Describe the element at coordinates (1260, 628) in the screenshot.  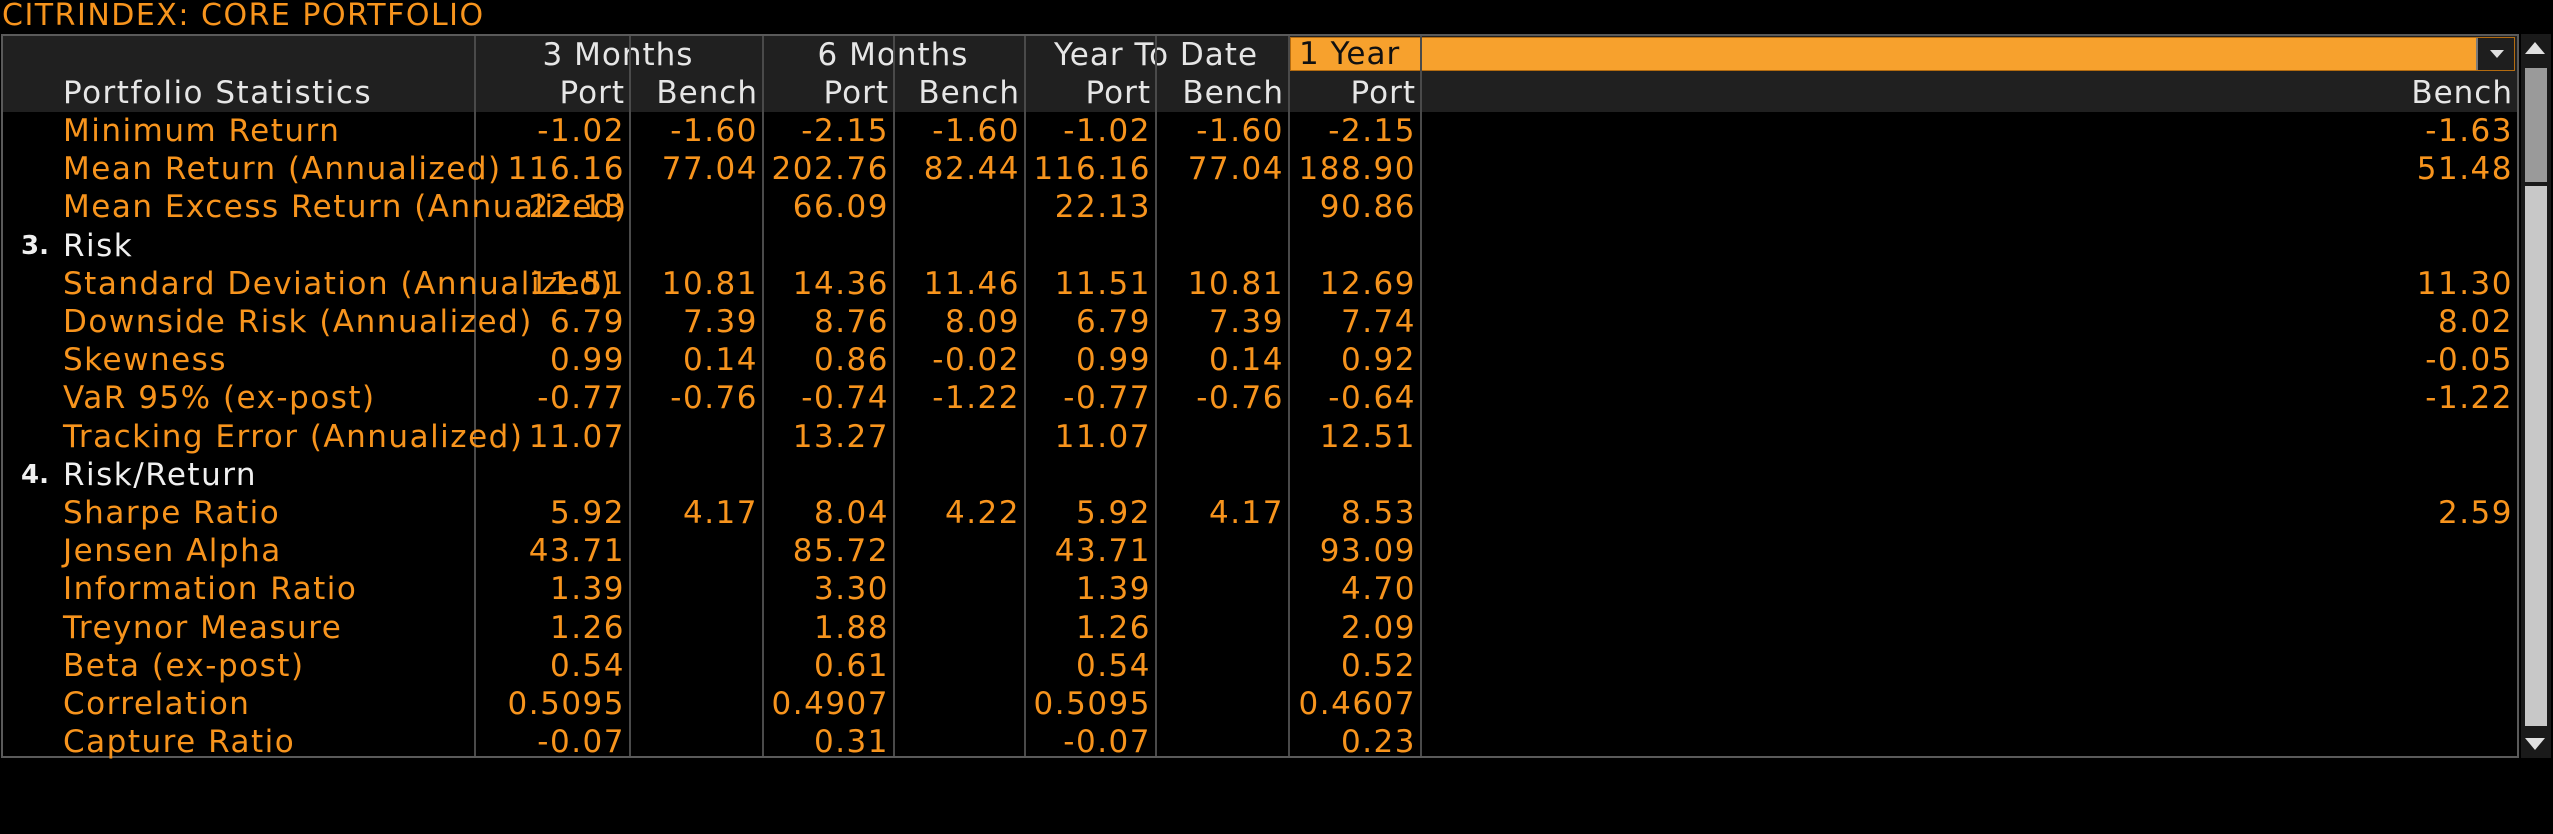
I see `table-row: Treynor Measure 1.26 1.88 1.26 2.09` at that location.